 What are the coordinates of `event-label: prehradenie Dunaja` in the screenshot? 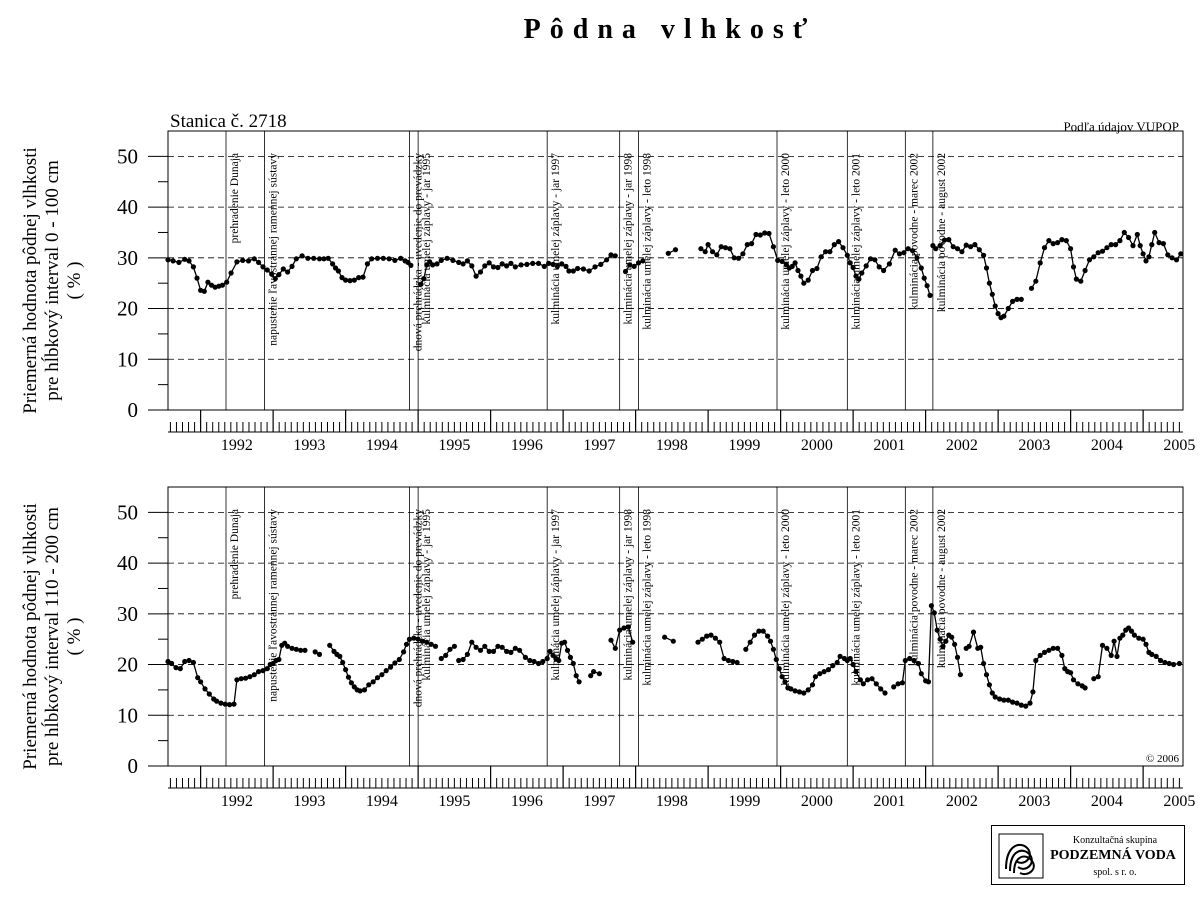 It's located at (235, 554).